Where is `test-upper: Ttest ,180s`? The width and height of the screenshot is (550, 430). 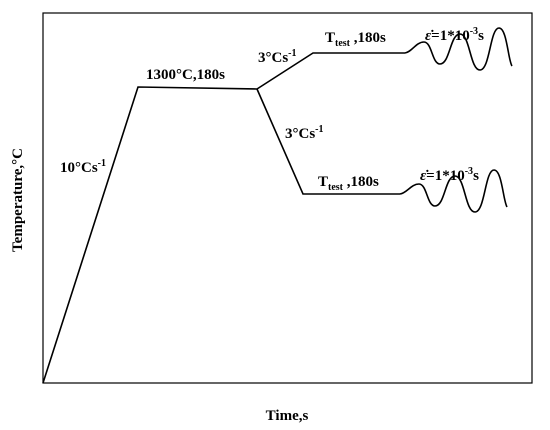
test-upper: Ttest ,180s is located at coordinates (355, 39).